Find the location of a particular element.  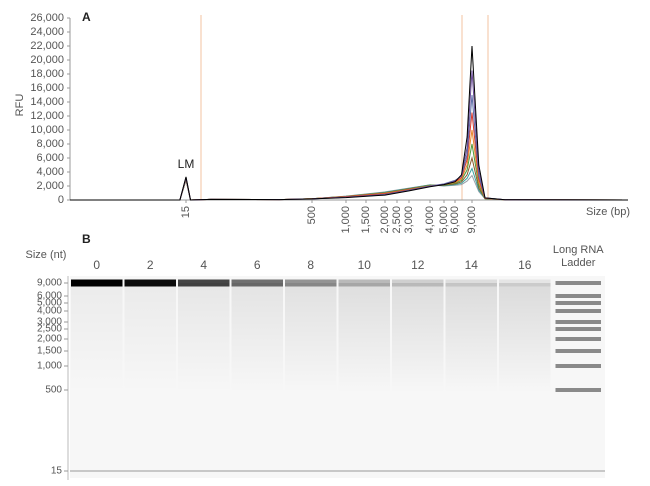

lane-label: Long RNA Ladder is located at coordinates (578, 256).